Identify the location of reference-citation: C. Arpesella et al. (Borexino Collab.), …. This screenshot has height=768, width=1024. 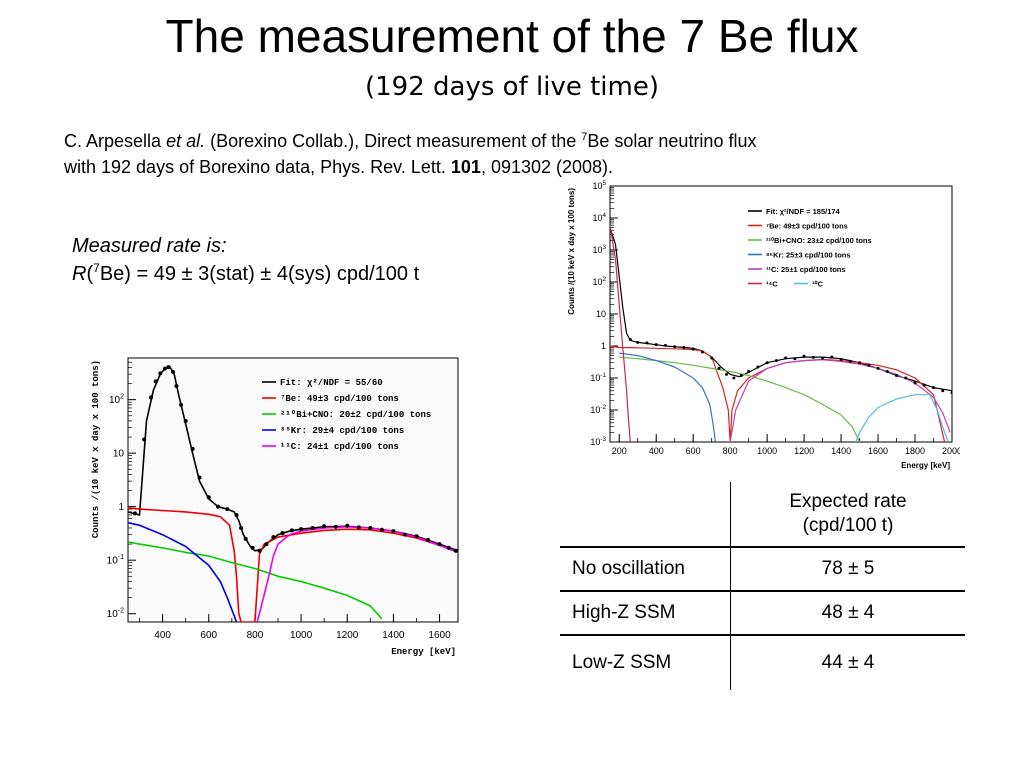
(514, 154).